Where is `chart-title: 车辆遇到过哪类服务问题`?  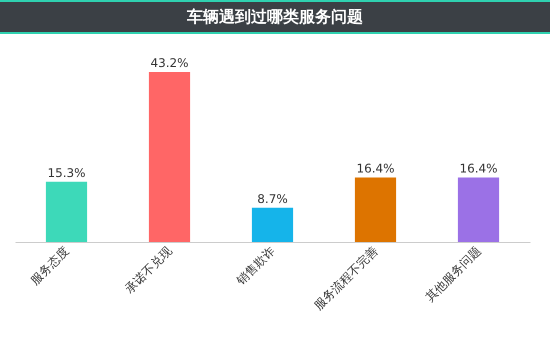 chart-title: 车辆遇到过哪类服务问题 is located at coordinates (275, 17).